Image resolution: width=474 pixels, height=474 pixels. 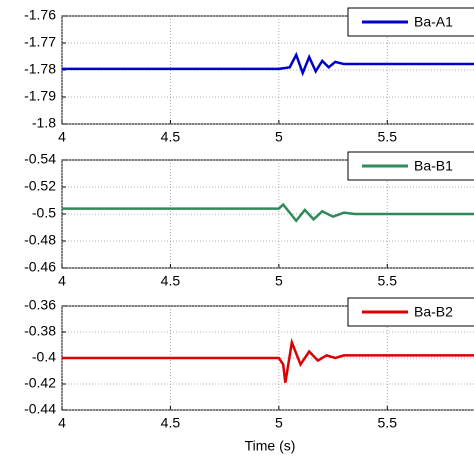 I want to click on legend-label: Ba-B1, so click(x=433, y=166).